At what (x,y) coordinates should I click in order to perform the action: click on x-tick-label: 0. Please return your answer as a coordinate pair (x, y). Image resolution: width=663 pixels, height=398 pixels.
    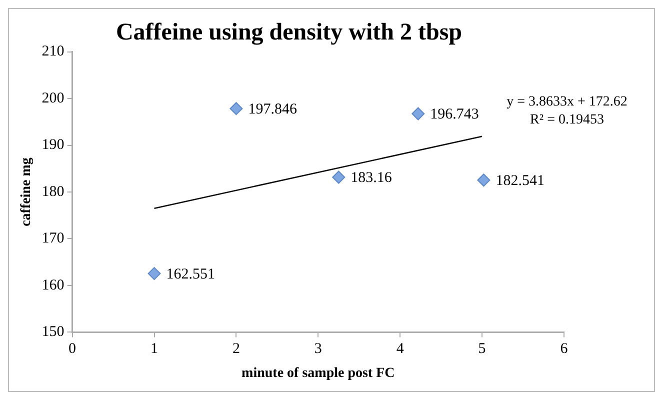
    Looking at the image, I should click on (72, 349).